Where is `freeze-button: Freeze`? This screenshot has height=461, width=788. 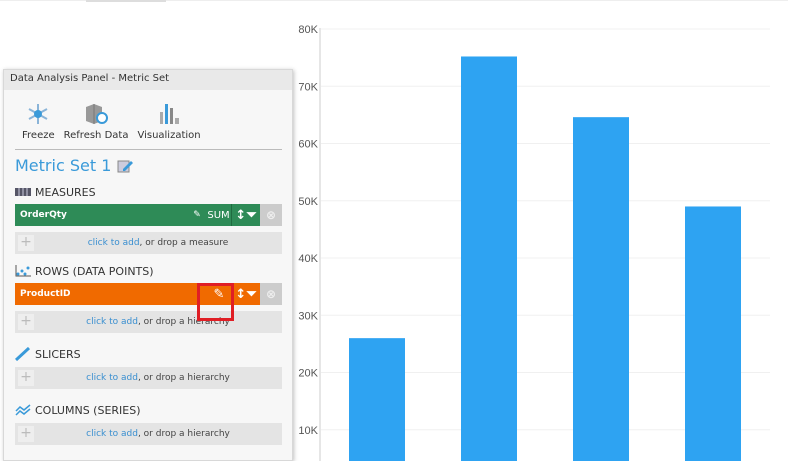 freeze-button: Freeze is located at coordinates (38, 121).